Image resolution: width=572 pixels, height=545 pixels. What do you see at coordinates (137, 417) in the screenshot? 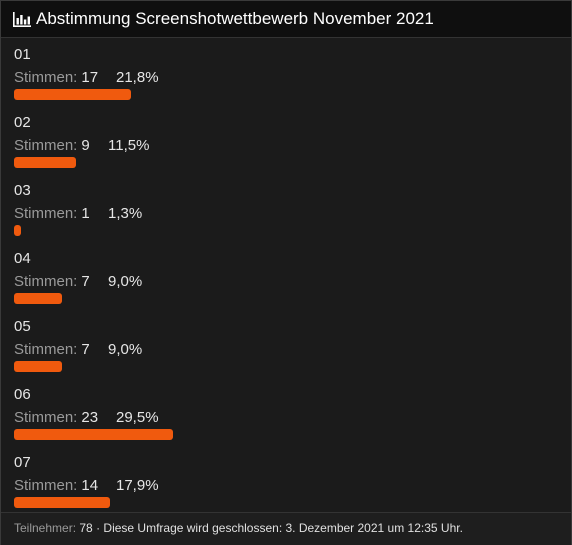
I see `votes-percent: 29,5%` at bounding box center [137, 417].